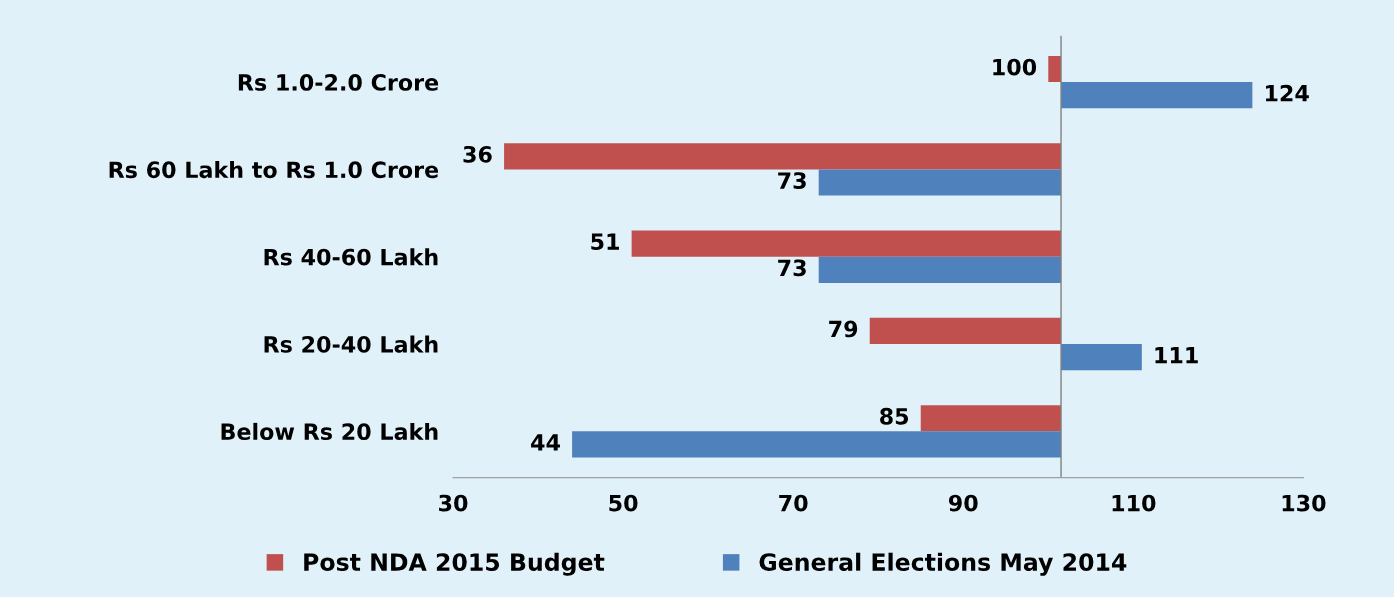 The width and height of the screenshot is (1394, 597). What do you see at coordinates (1287, 93) in the screenshot?
I see `data-label: 124` at bounding box center [1287, 93].